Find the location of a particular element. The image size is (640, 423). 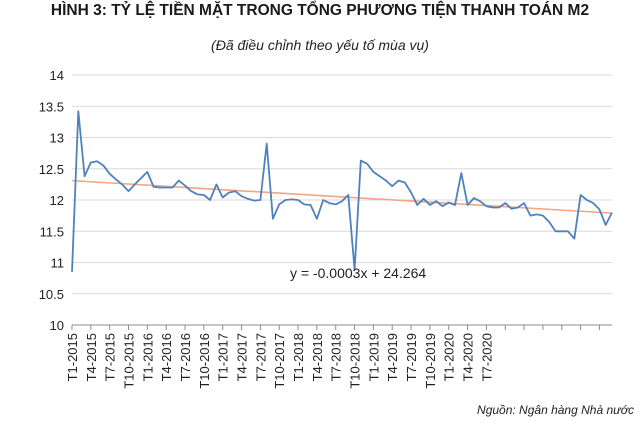

x-tick-label: T4-2018 is located at coordinates (317, 357).